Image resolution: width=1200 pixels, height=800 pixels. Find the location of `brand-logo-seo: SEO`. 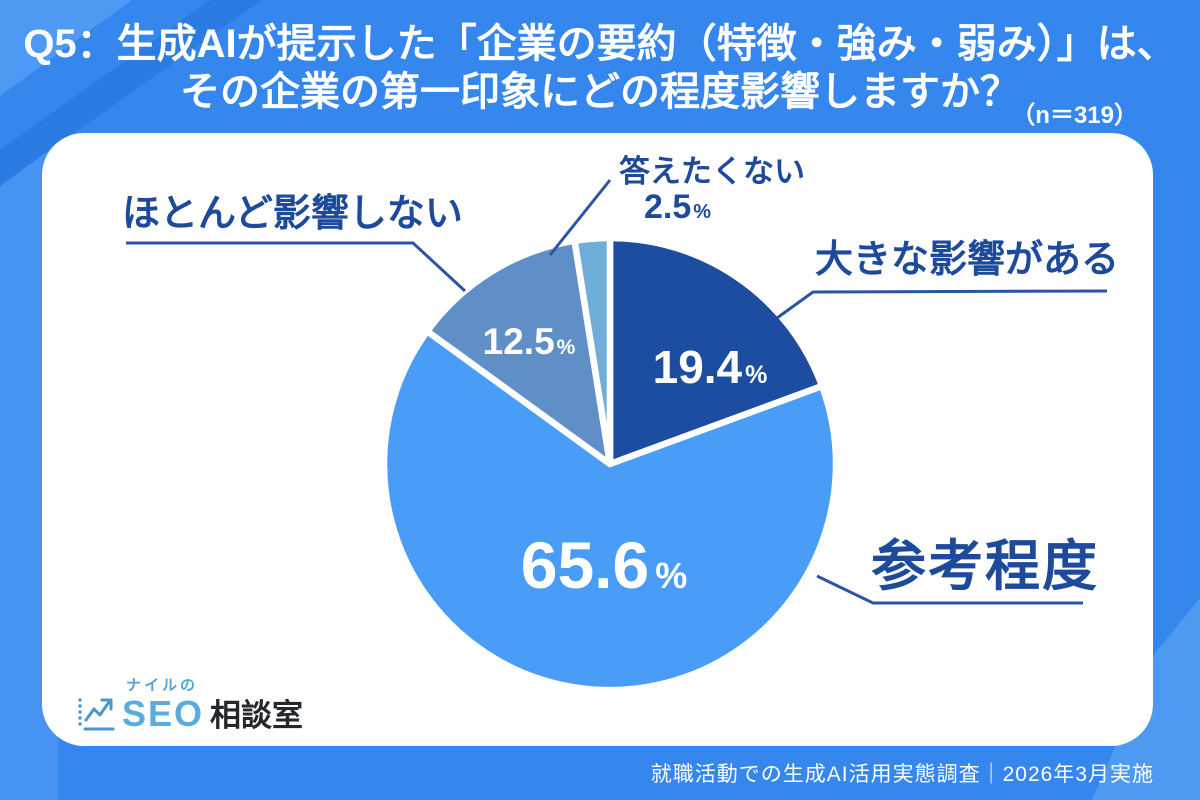

brand-logo-seo: SEO is located at coordinates (163, 713).